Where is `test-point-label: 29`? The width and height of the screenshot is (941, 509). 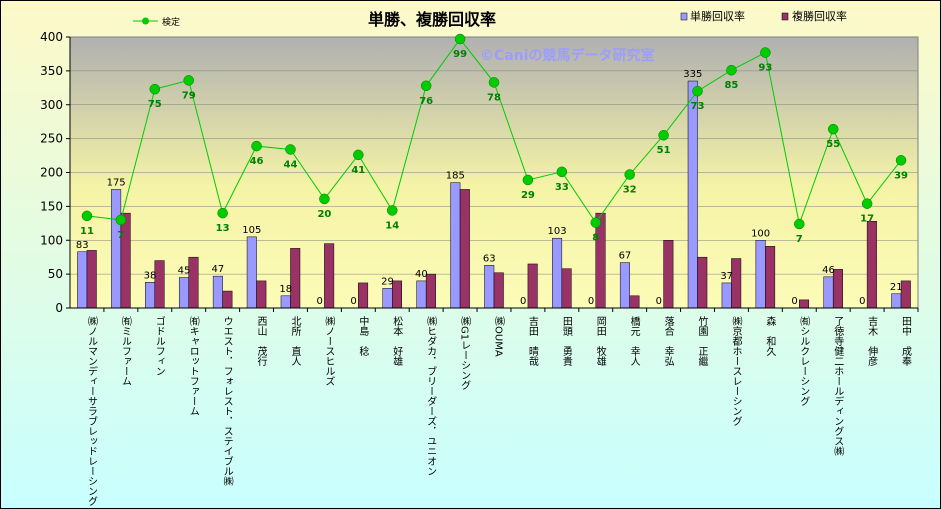 test-point-label: 29 is located at coordinates (528, 195).